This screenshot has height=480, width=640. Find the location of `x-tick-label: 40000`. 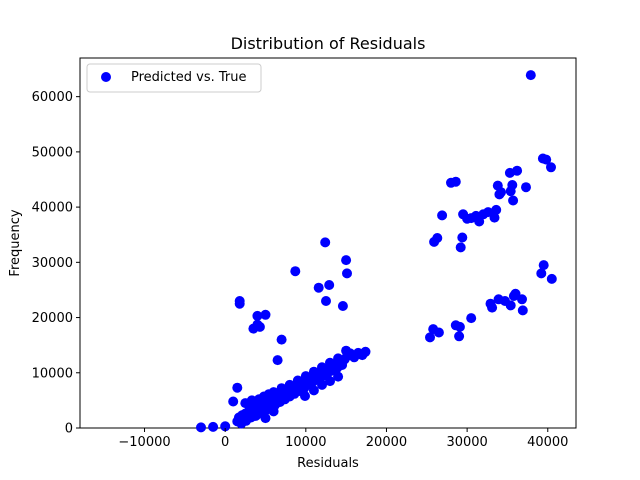

x-tick-label: 40000 is located at coordinates (547, 442).